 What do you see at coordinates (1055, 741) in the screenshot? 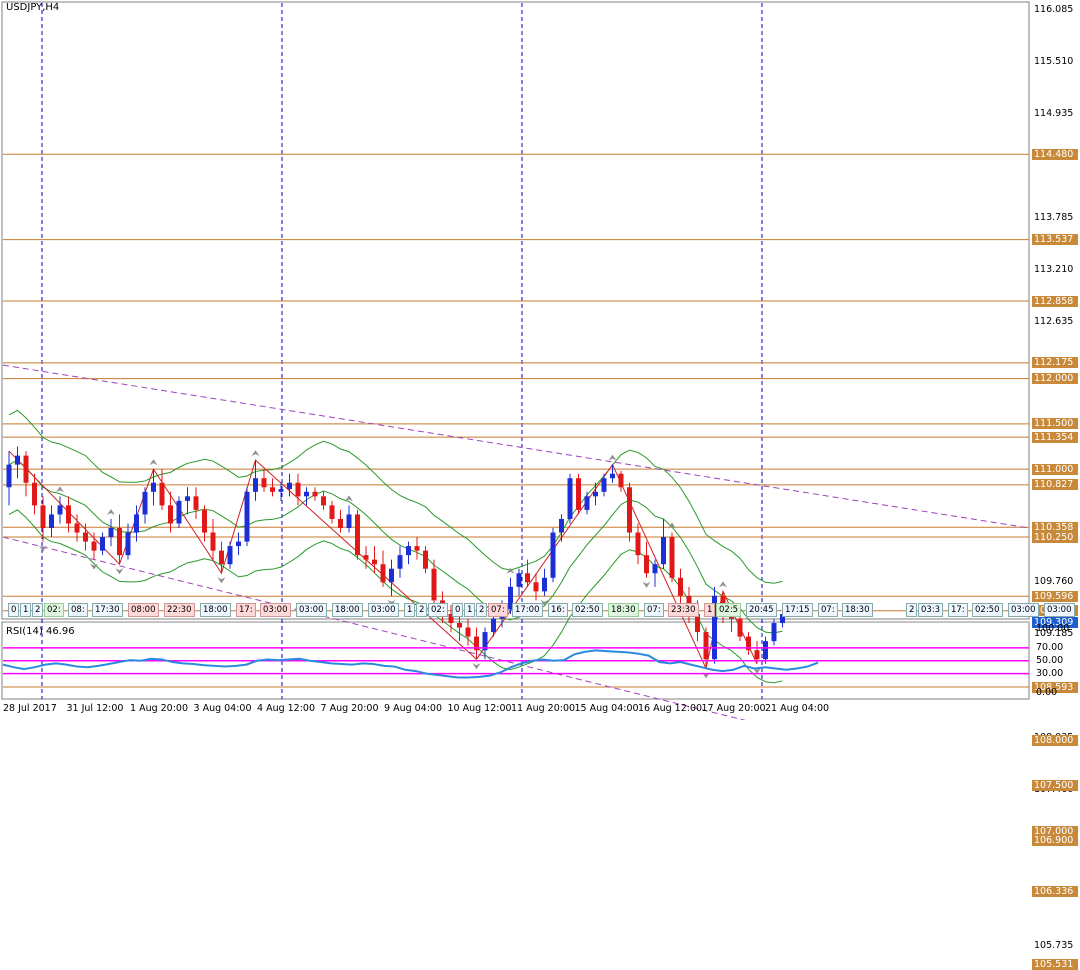
I see `price-level-label: 108.000` at bounding box center [1055, 741].